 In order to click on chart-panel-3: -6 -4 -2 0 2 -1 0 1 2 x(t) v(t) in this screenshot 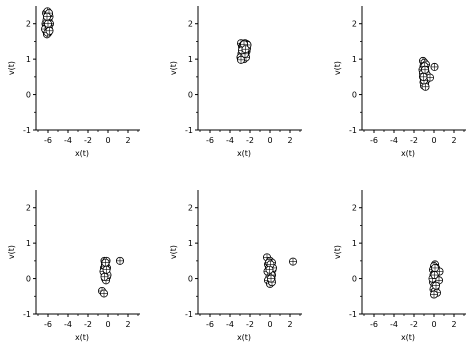, I will do `click(399, 82)`.